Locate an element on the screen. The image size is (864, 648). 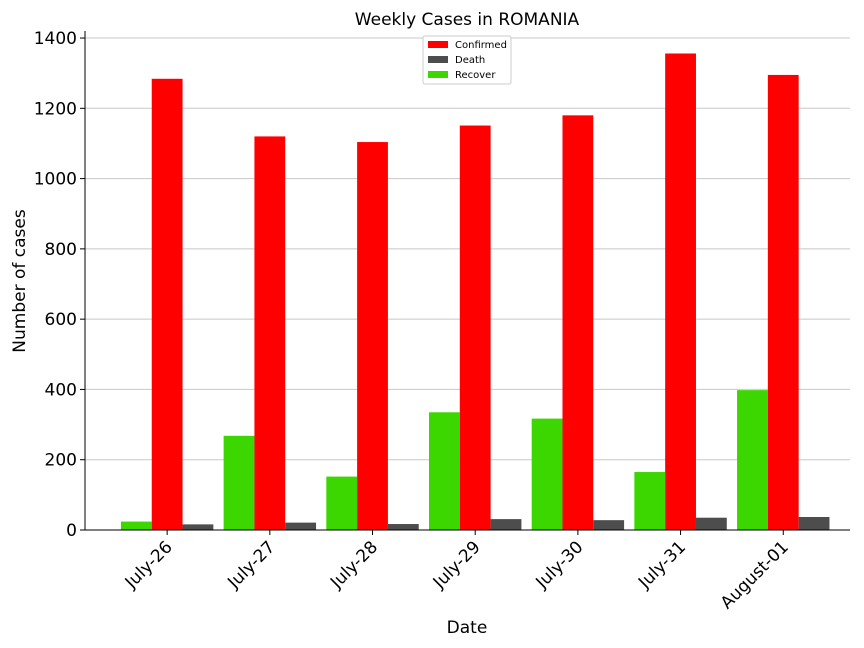
x-tick-label: July-28 is located at coordinates (354, 565).